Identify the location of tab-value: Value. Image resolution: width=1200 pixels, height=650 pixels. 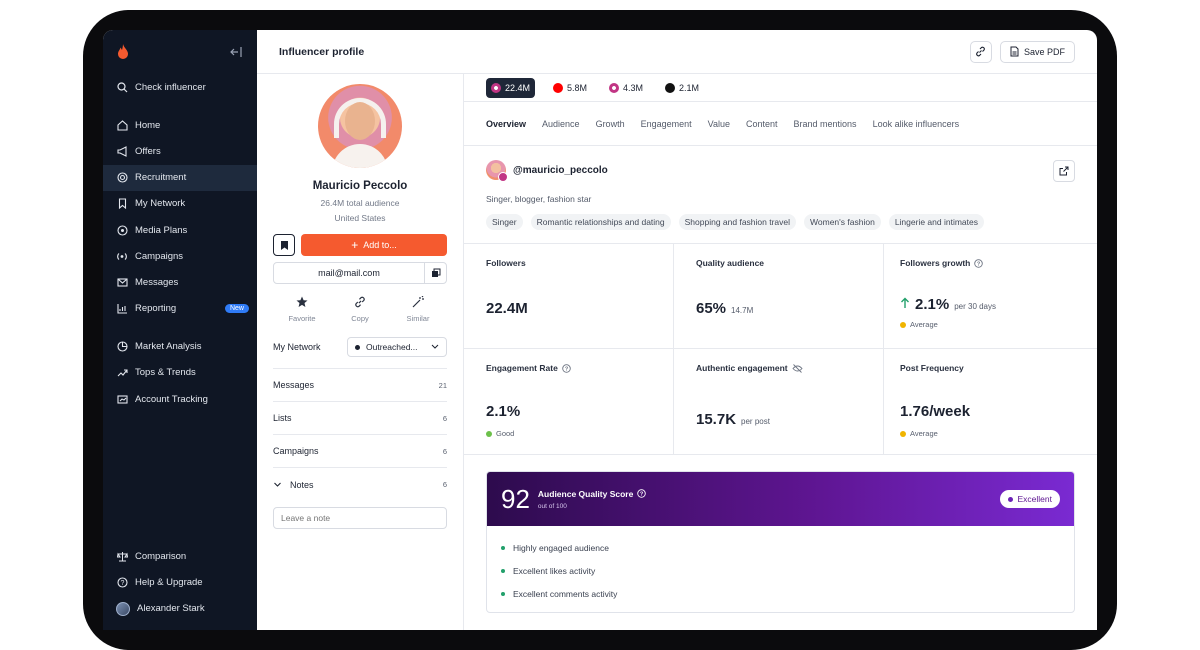
(718, 123).